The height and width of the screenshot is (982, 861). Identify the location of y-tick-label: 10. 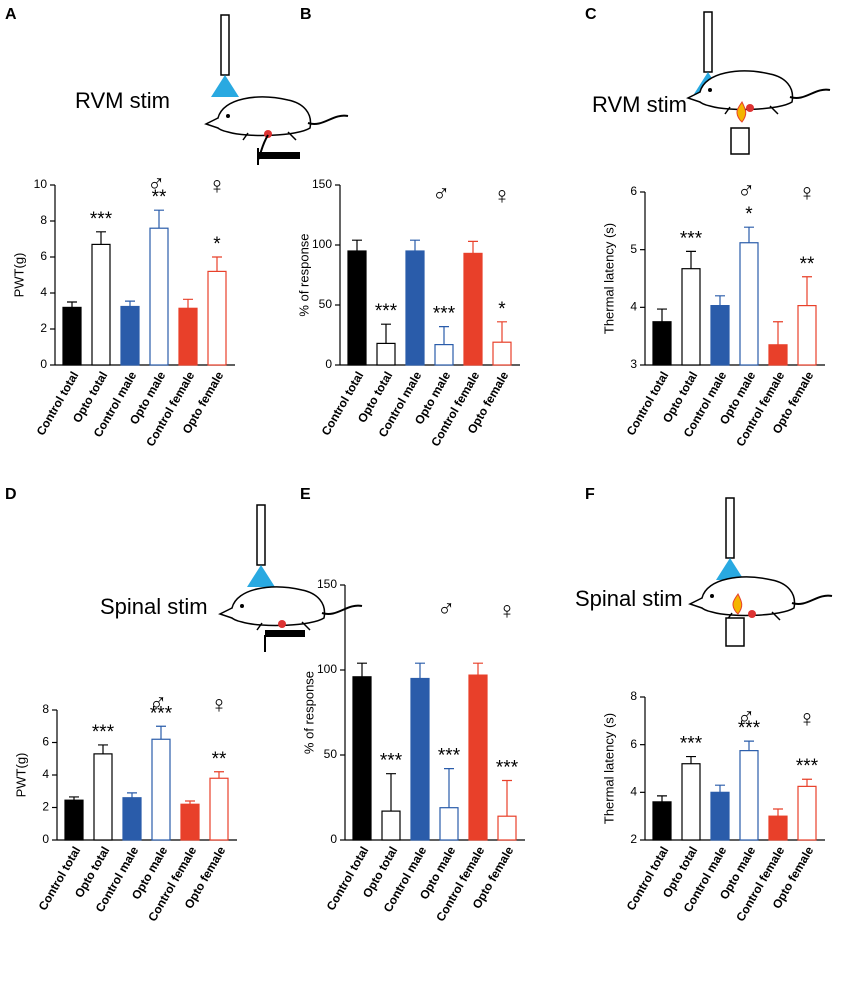
(41, 184).